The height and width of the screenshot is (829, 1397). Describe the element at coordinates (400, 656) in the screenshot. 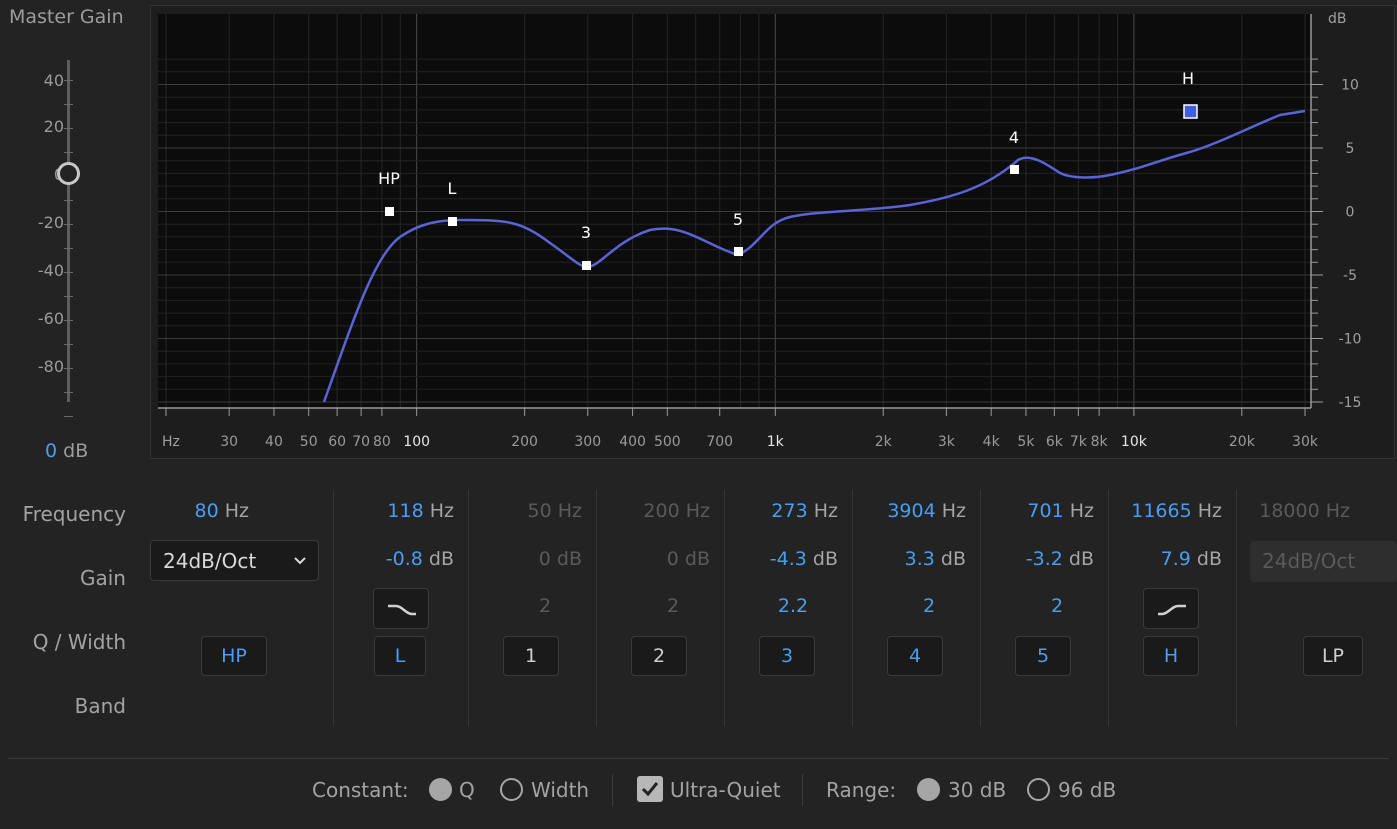

I see `band-button-l: L` at that location.